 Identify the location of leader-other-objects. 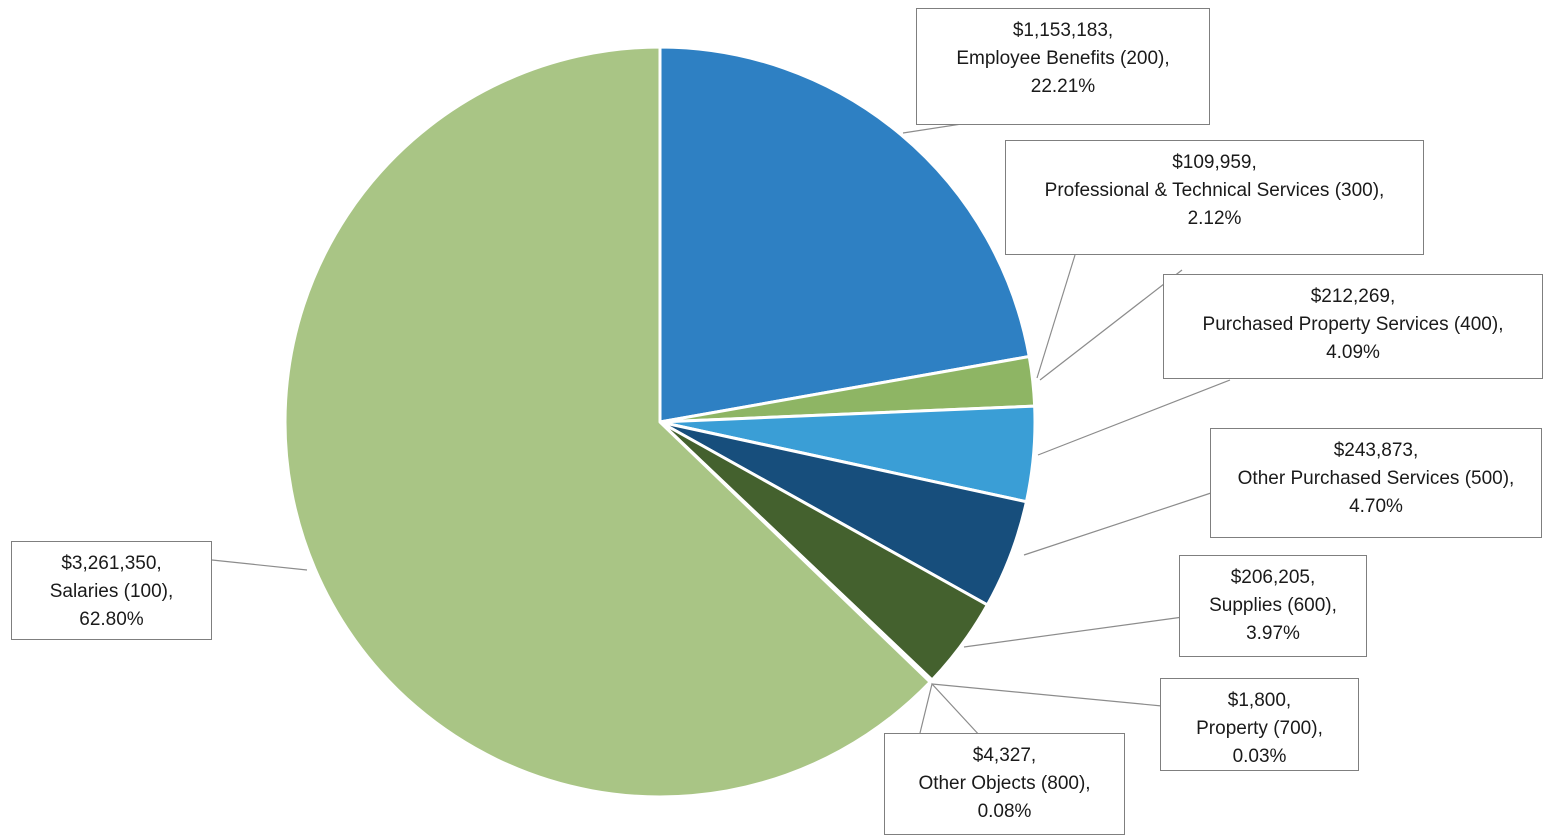
(950, 710).